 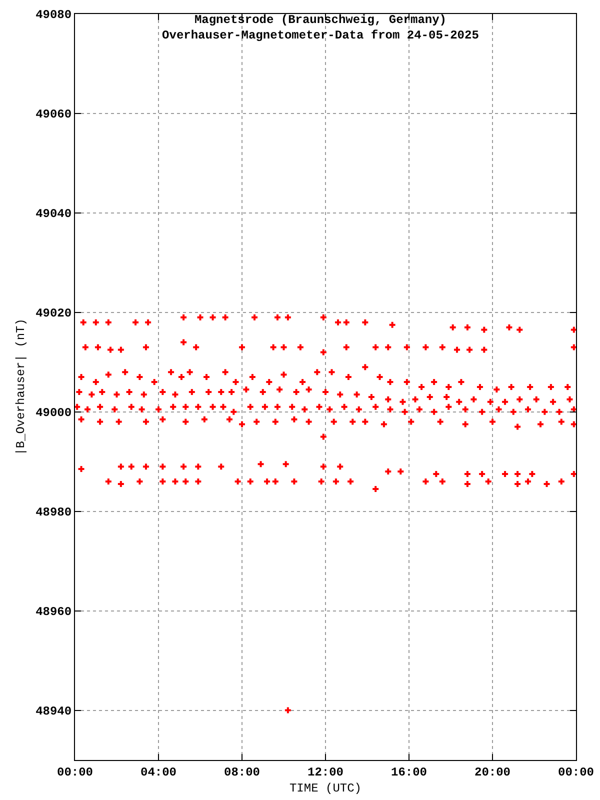 What do you see at coordinates (409, 772) in the screenshot?
I see `x-tick-label: 16:00` at bounding box center [409, 772].